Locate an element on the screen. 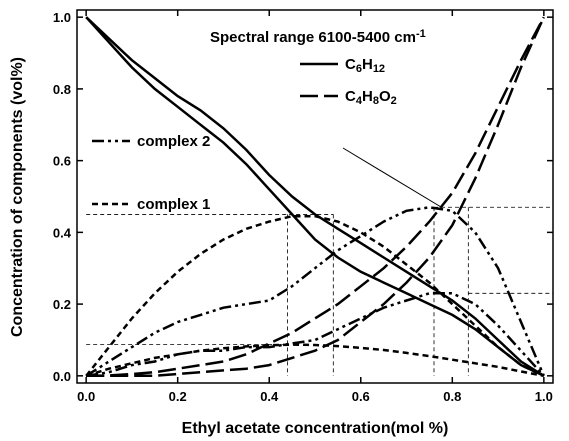 The width and height of the screenshot is (569, 441). x-tick-label: 0.2 is located at coordinates (178, 396).